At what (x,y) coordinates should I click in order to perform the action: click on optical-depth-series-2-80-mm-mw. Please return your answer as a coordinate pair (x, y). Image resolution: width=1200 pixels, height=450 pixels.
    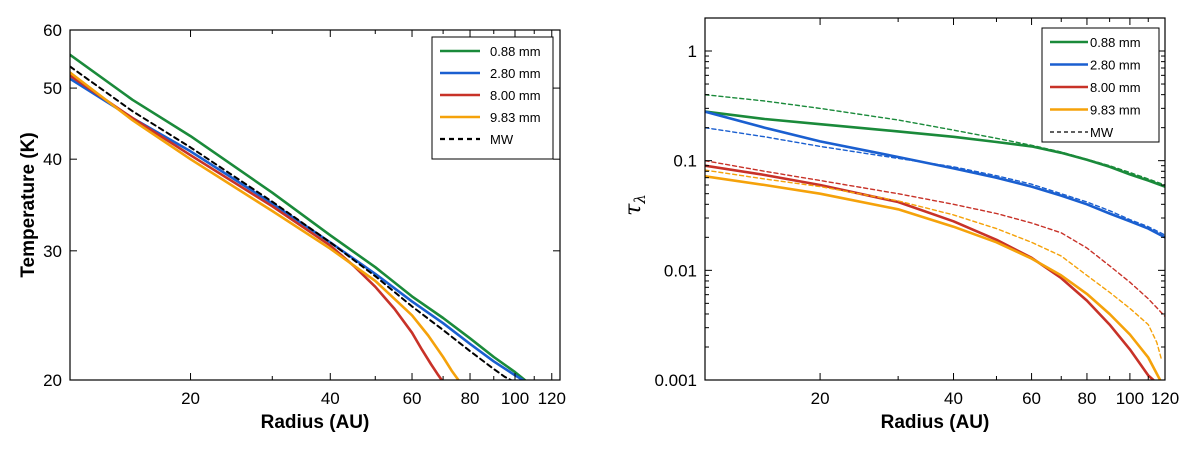
    Looking at the image, I should click on (935, 181).